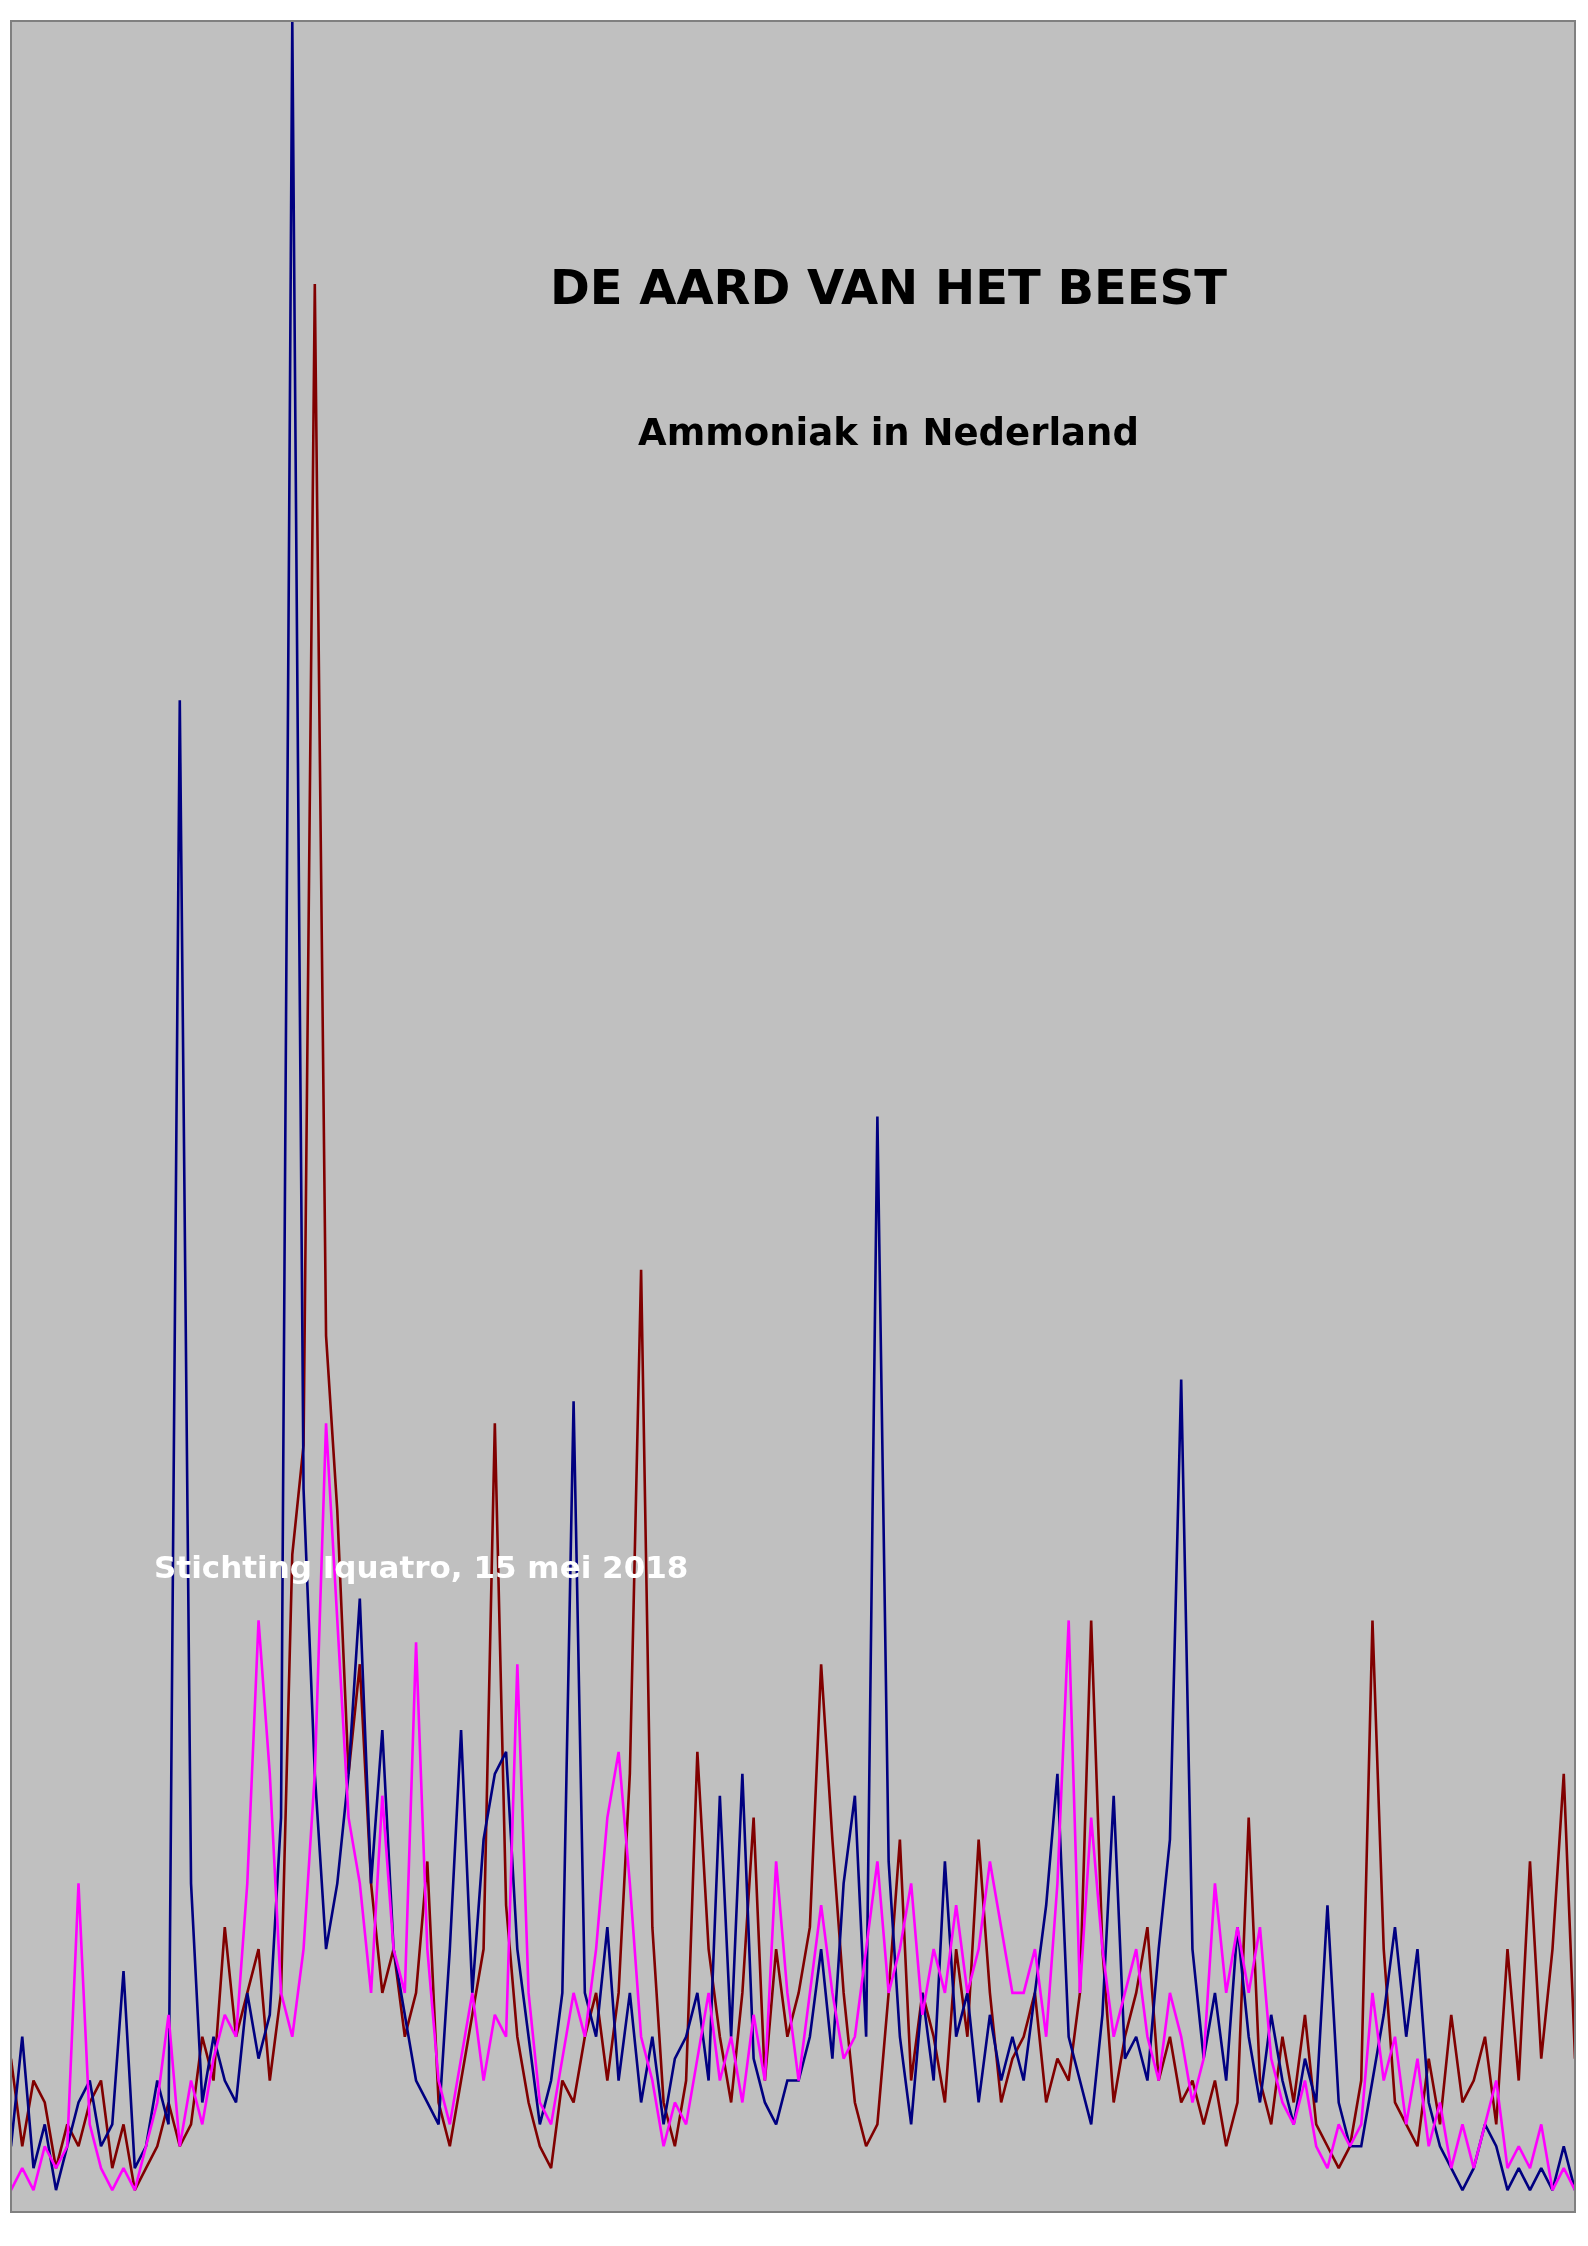 Image resolution: width=1588 pixels, height=2246 pixels. What do you see at coordinates (888, 286) in the screenshot?
I see `text: DE AARD VAN HET BEEST` at bounding box center [888, 286].